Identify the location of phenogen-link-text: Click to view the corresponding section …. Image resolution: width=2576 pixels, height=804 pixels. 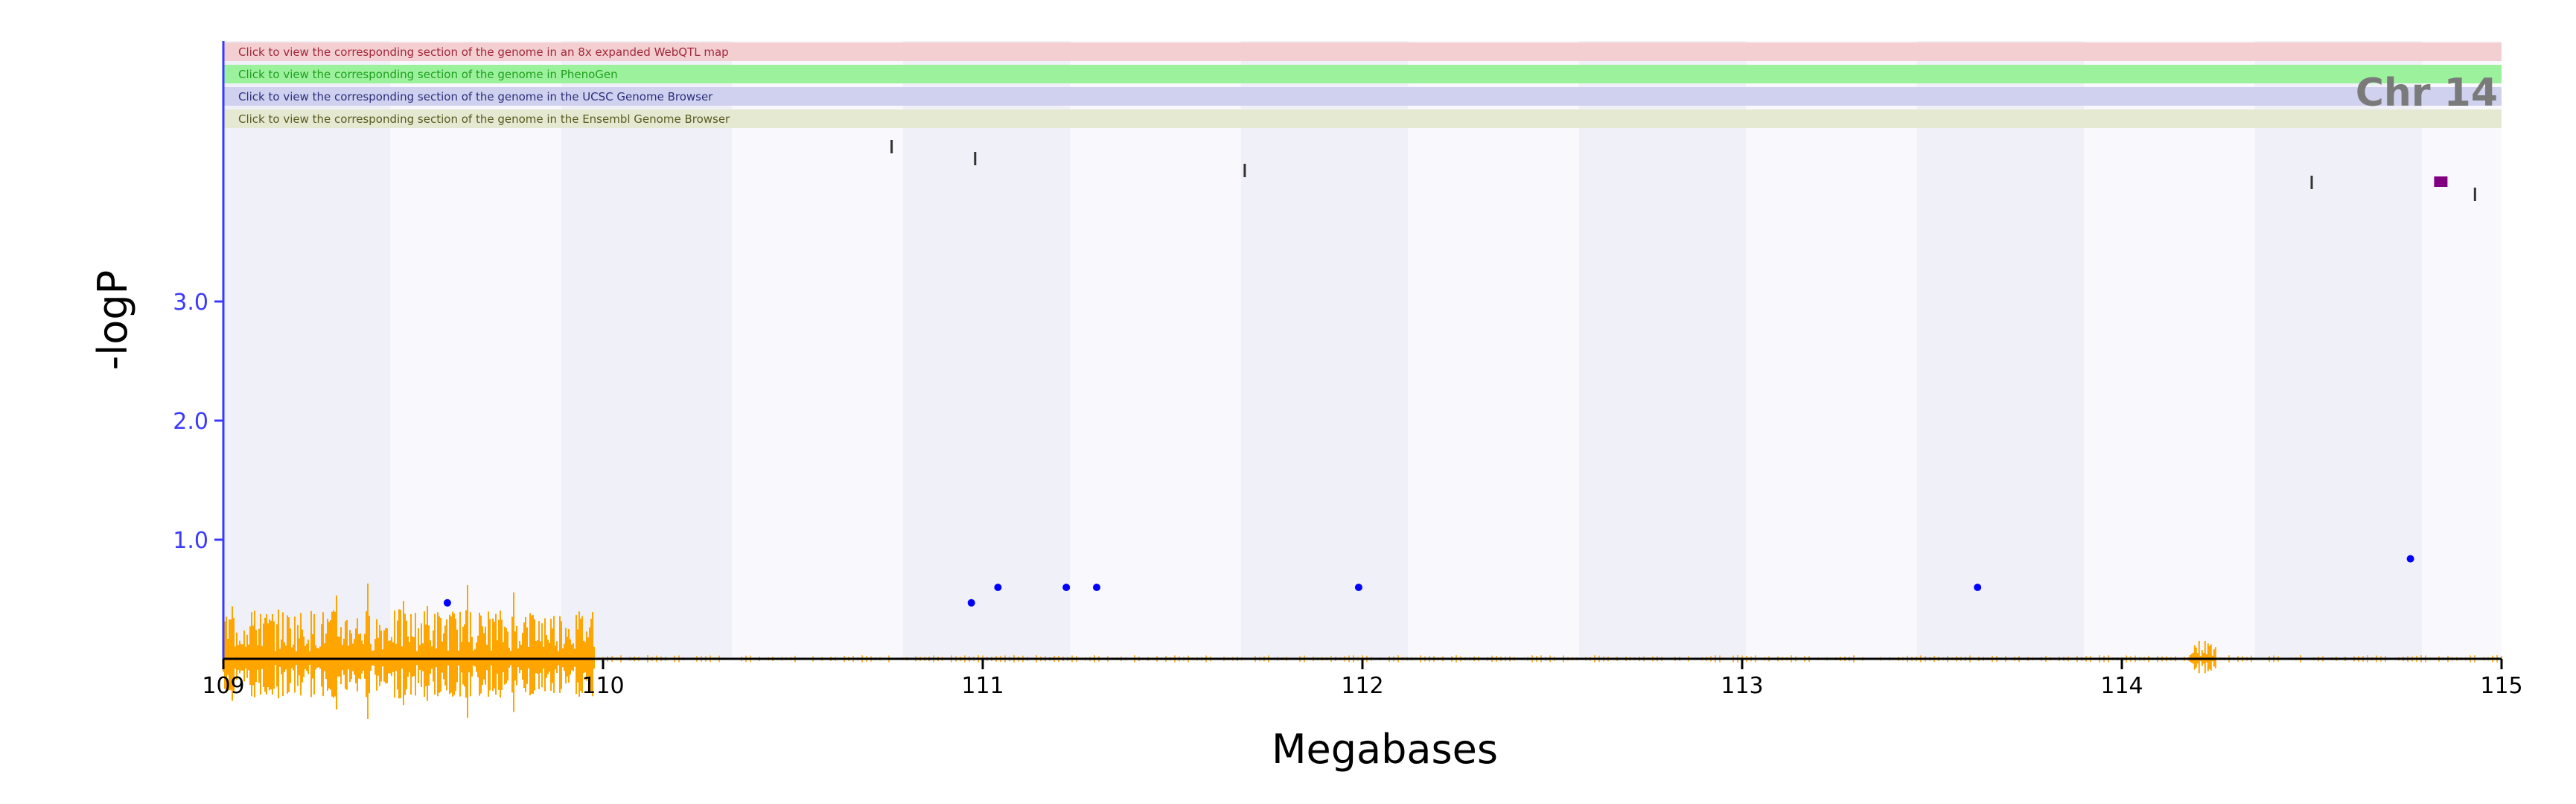
(428, 74).